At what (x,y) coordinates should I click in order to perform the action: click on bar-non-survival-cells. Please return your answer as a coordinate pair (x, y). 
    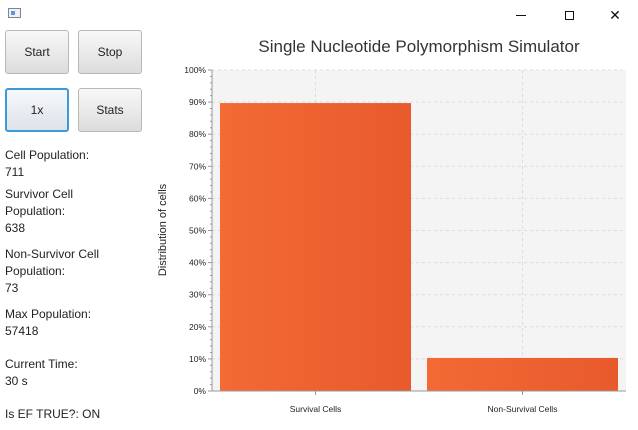
    Looking at the image, I should click on (522, 374).